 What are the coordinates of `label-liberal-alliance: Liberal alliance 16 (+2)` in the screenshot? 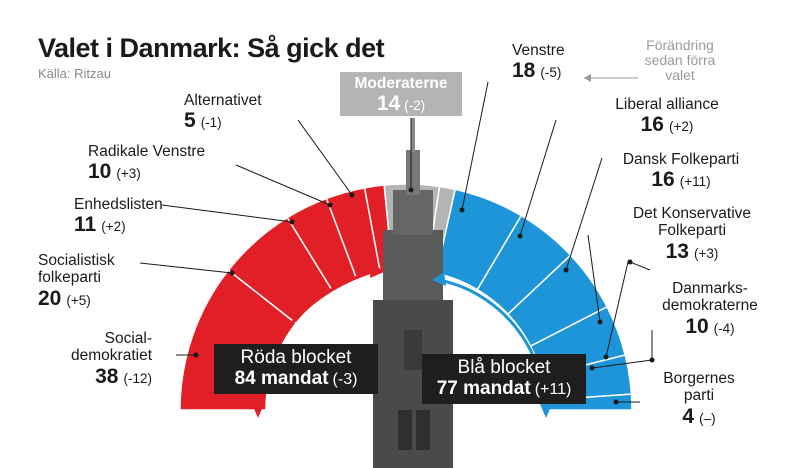 It's located at (667, 116).